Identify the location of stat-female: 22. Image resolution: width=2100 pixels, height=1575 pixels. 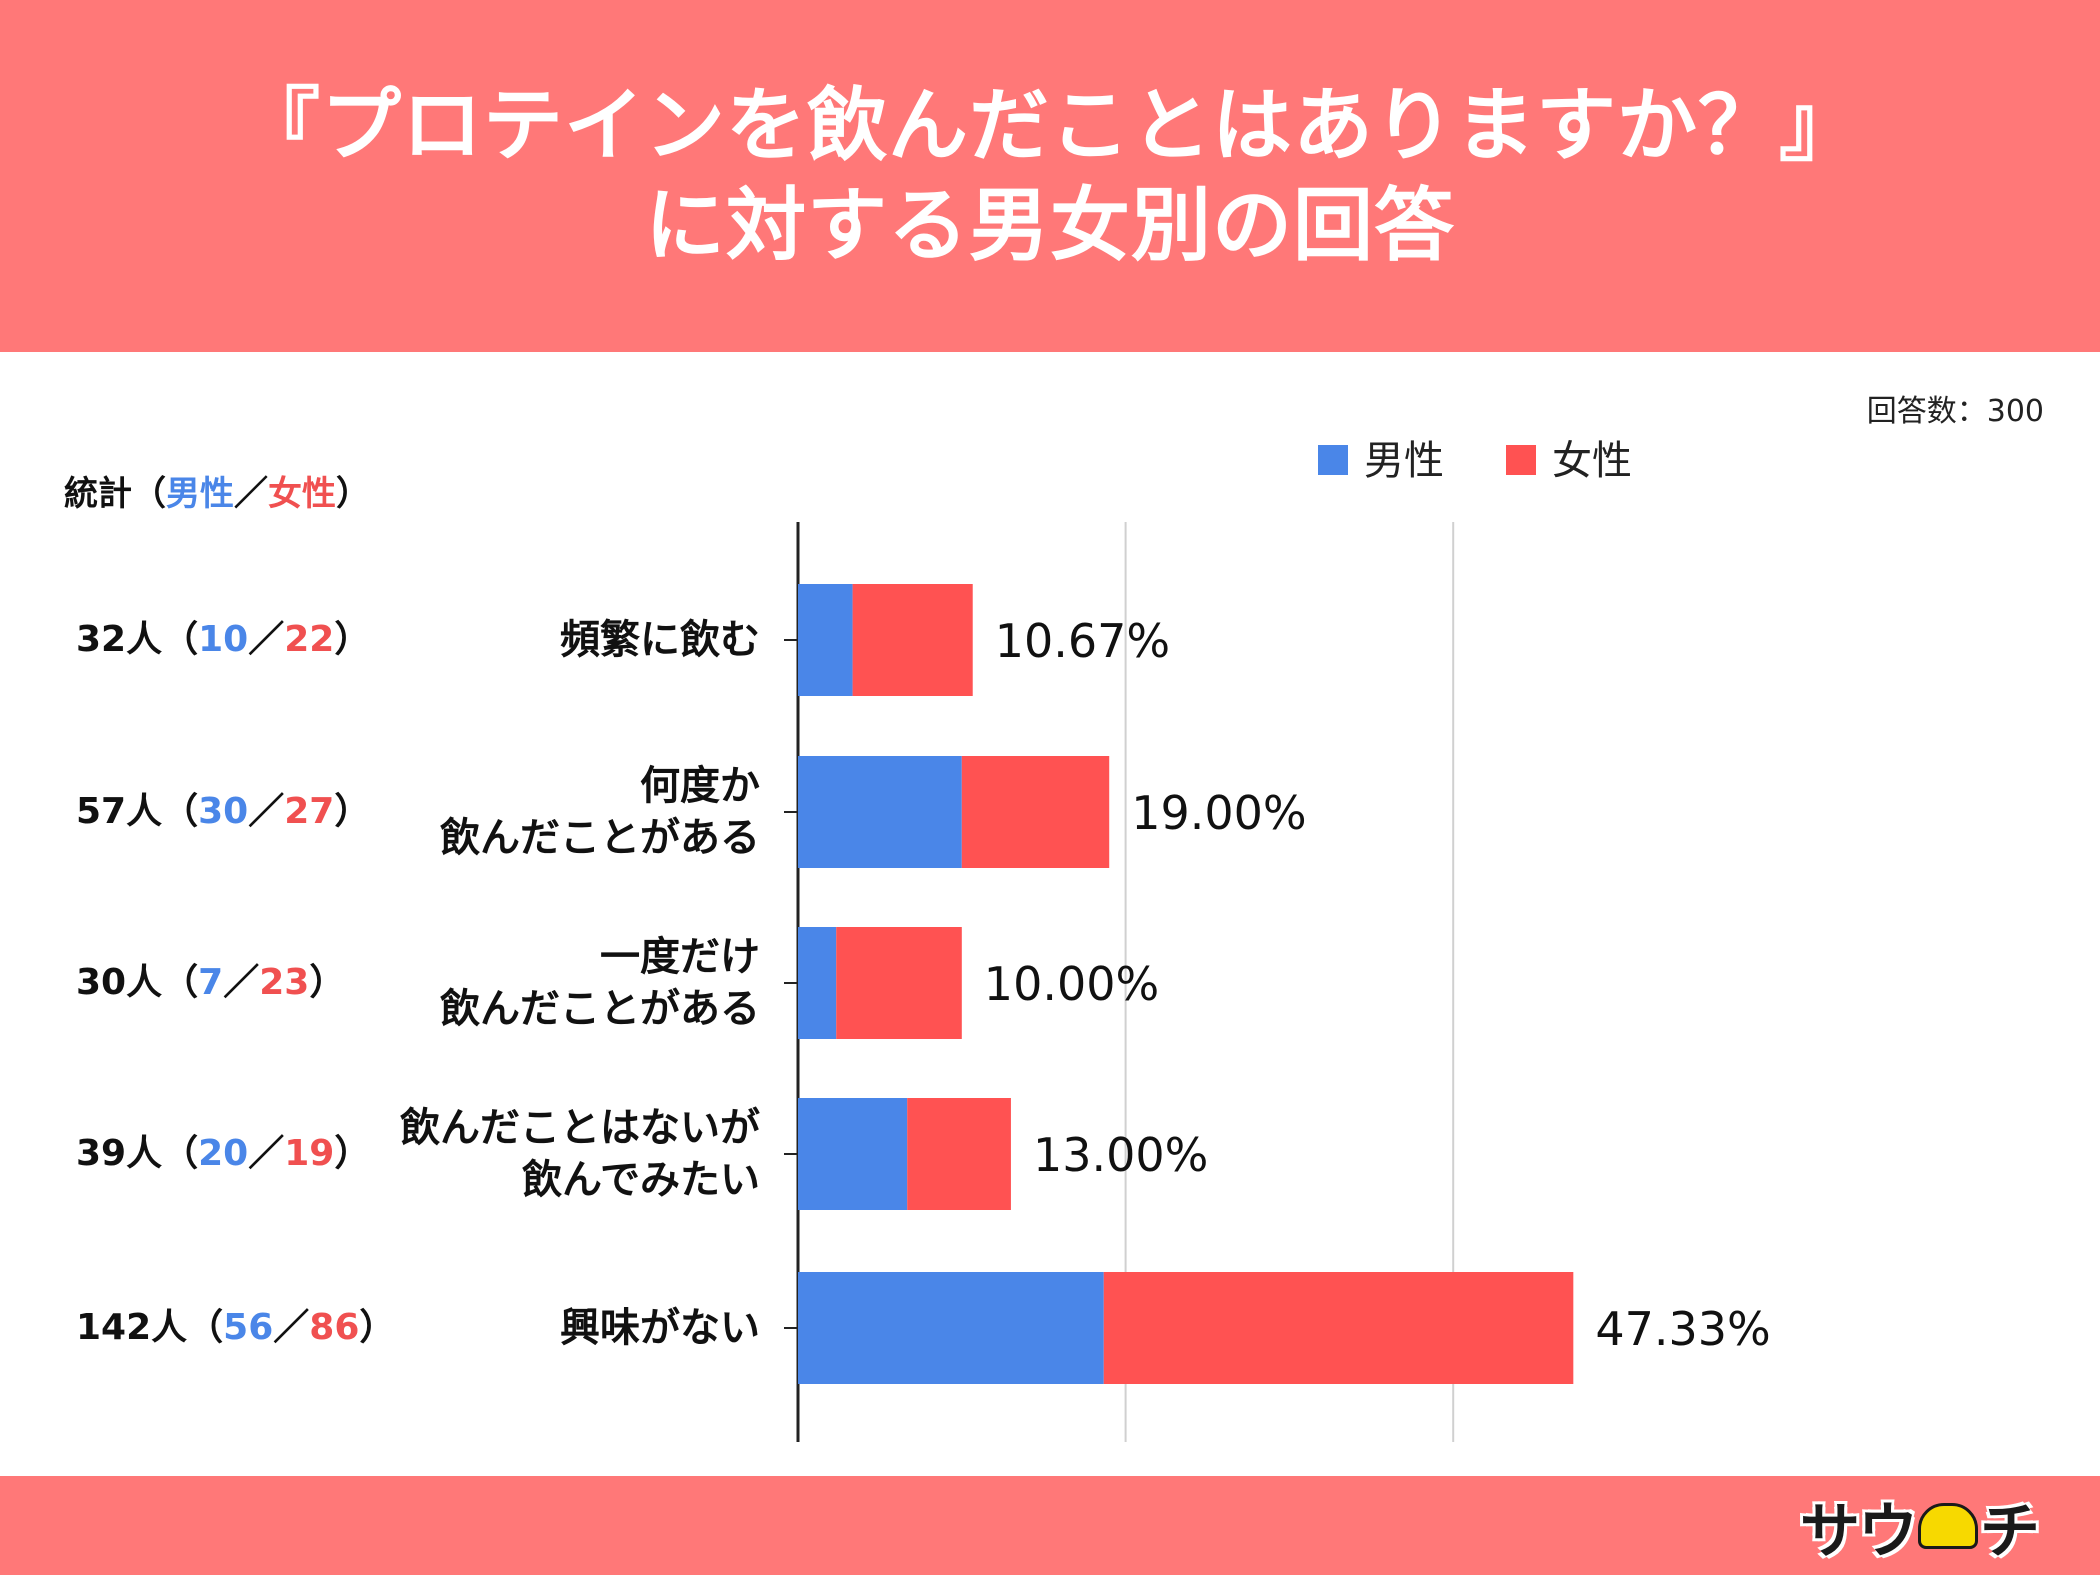
(309, 639).